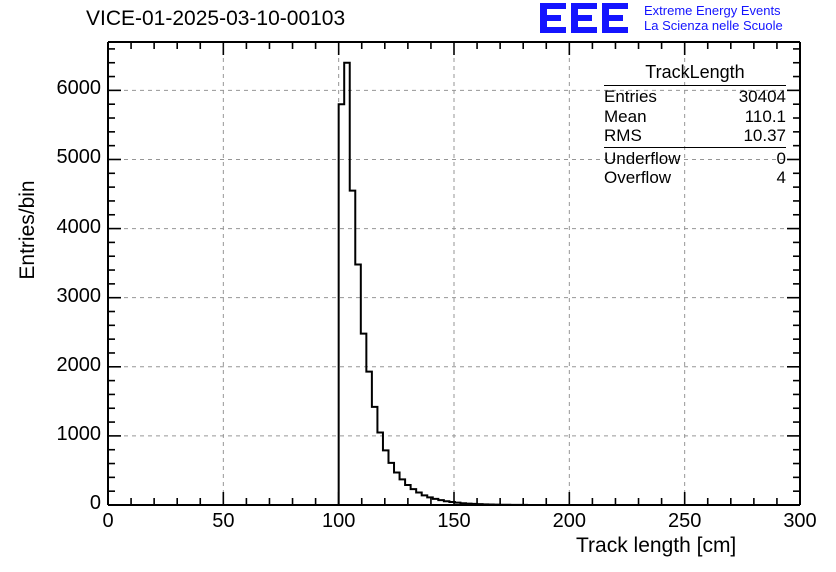  I want to click on stats-row: Entries 30404, so click(695, 97).